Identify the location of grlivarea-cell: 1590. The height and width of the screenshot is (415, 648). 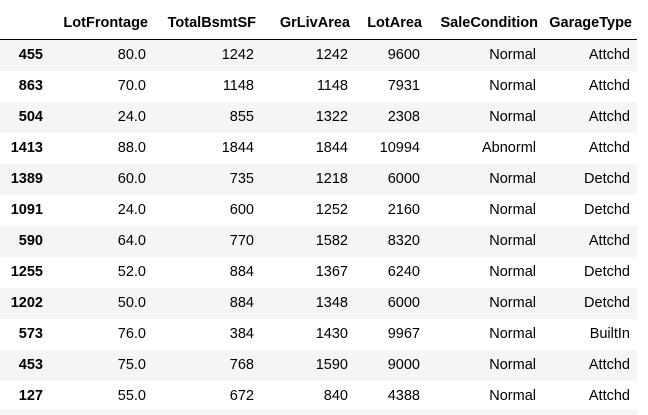
(331, 365).